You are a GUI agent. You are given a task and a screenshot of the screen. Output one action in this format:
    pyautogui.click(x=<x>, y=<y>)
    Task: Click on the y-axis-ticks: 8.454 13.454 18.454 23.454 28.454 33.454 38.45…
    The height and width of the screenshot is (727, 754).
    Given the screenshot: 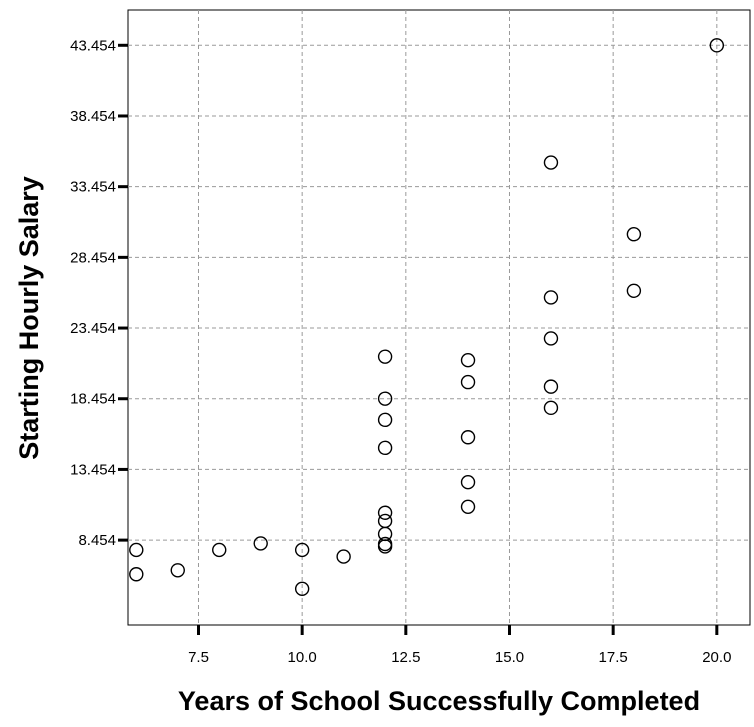 What is the action you would take?
    pyautogui.click(x=99, y=293)
    